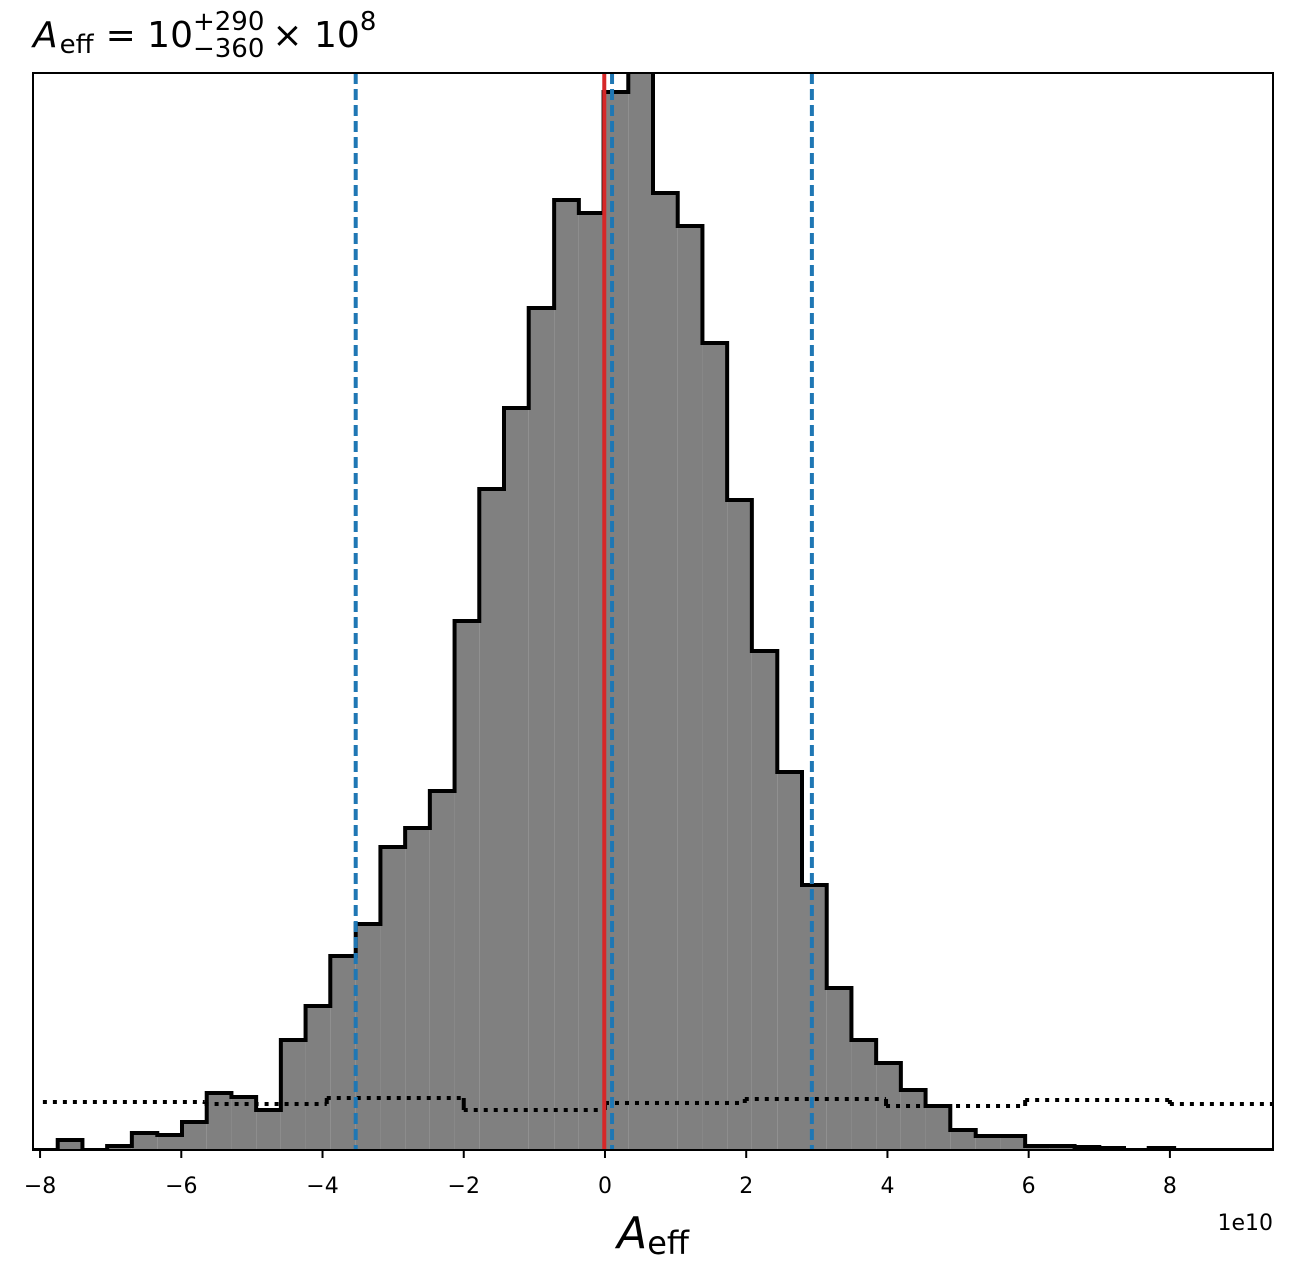  Describe the element at coordinates (1170, 1186) in the screenshot. I see `x-tick-label: 8` at that location.